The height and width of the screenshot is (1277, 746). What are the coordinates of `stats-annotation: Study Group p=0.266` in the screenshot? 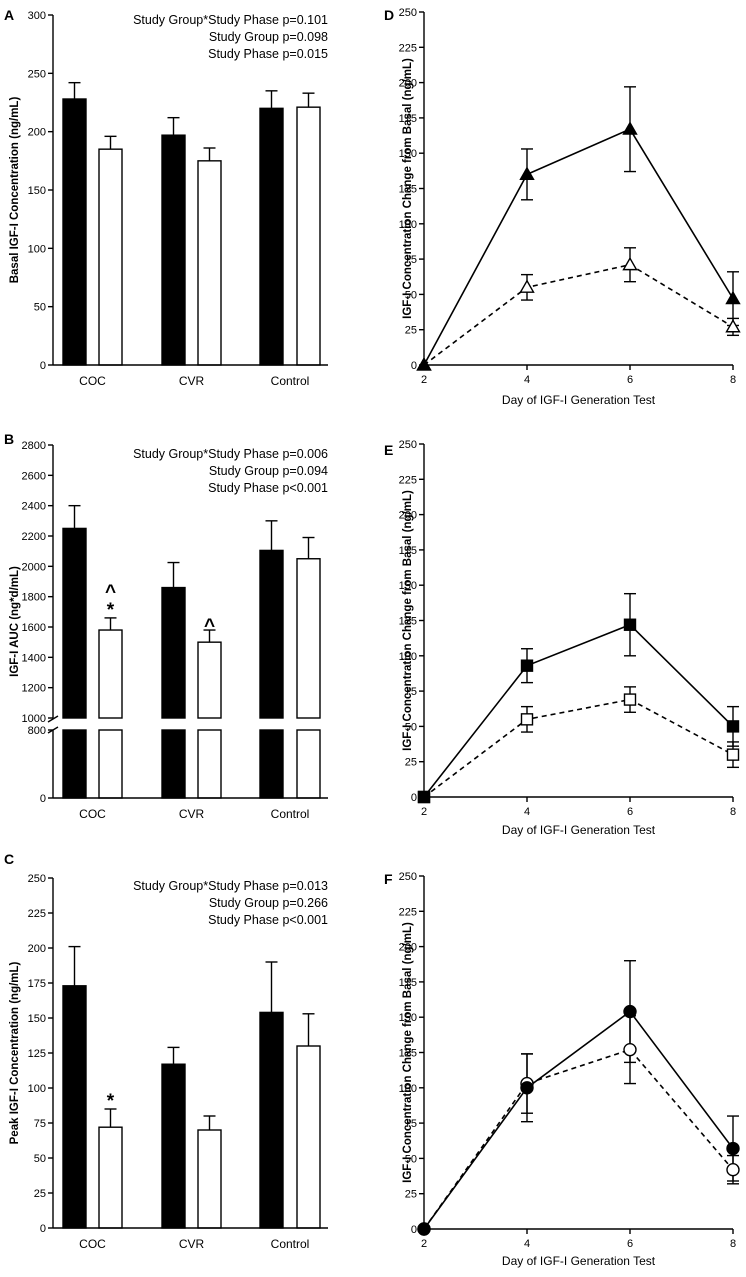 It's located at (268, 903).